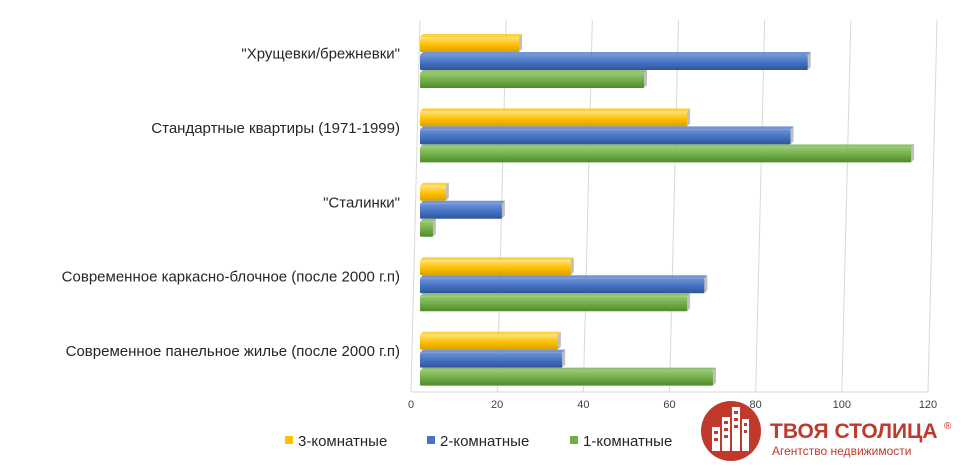 This screenshot has height=466, width=967. I want to click on x-tick-label: 0, so click(411, 405).